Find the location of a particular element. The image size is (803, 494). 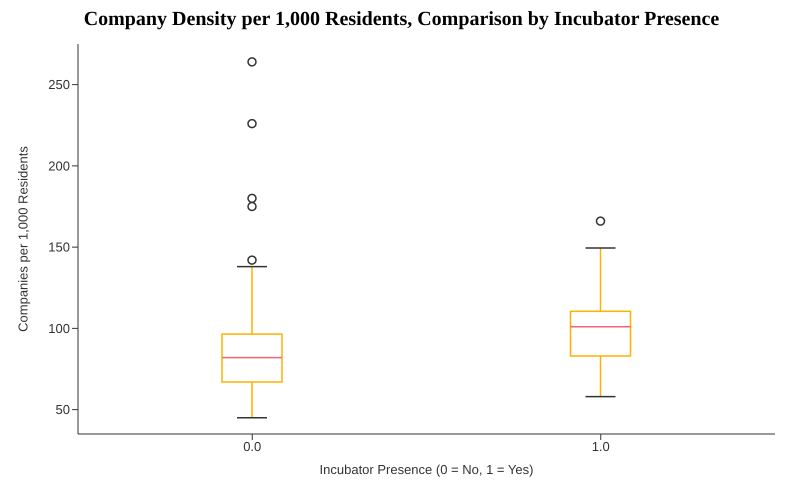

y-tick-label: 200 is located at coordinates (59, 166).